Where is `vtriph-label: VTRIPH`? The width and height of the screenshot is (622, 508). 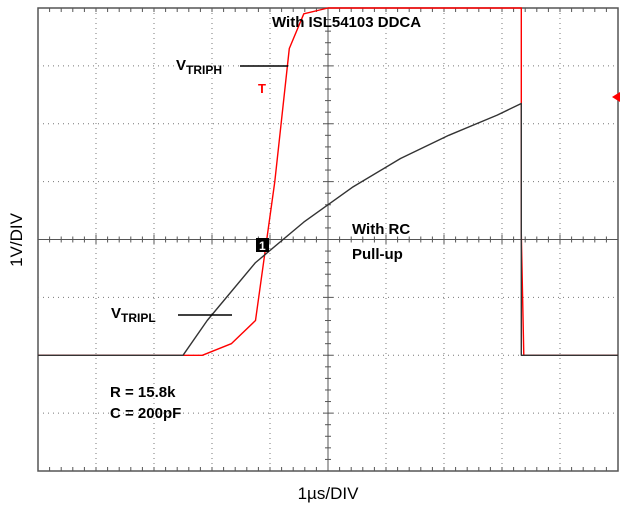 vtriph-label: VTRIPH is located at coordinates (199, 67).